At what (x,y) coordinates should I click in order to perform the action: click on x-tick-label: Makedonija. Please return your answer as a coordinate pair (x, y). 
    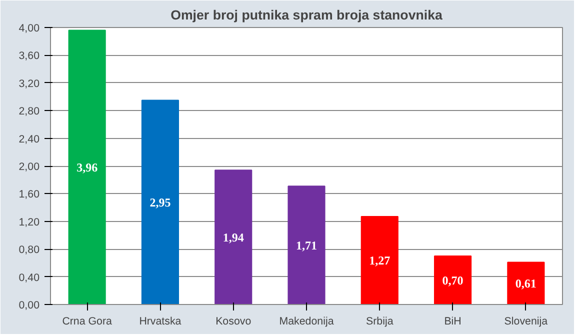
    Looking at the image, I should click on (306, 322).